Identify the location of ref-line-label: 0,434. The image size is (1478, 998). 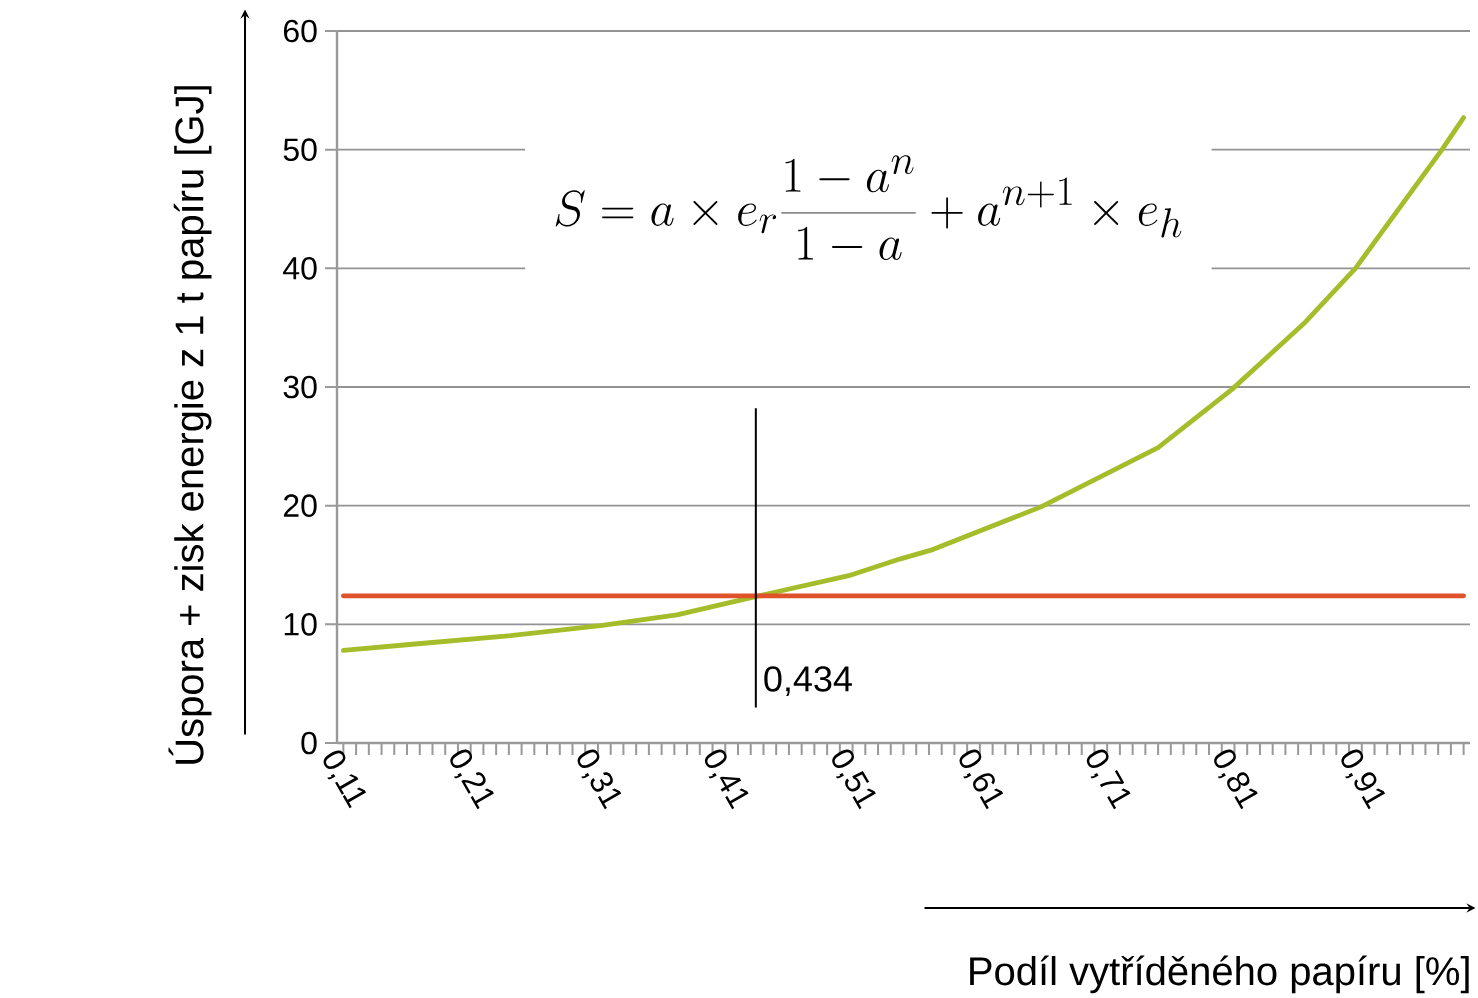
(808, 681).